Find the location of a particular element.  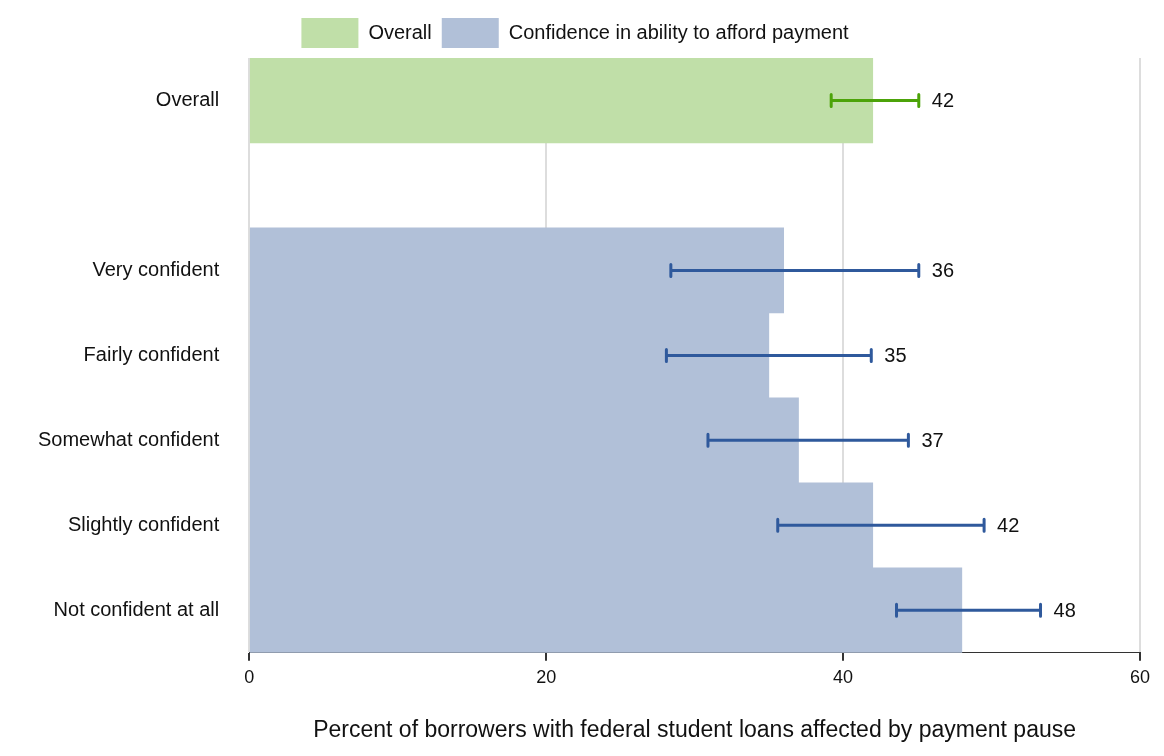

annotation: 48 is located at coordinates (1064, 609).